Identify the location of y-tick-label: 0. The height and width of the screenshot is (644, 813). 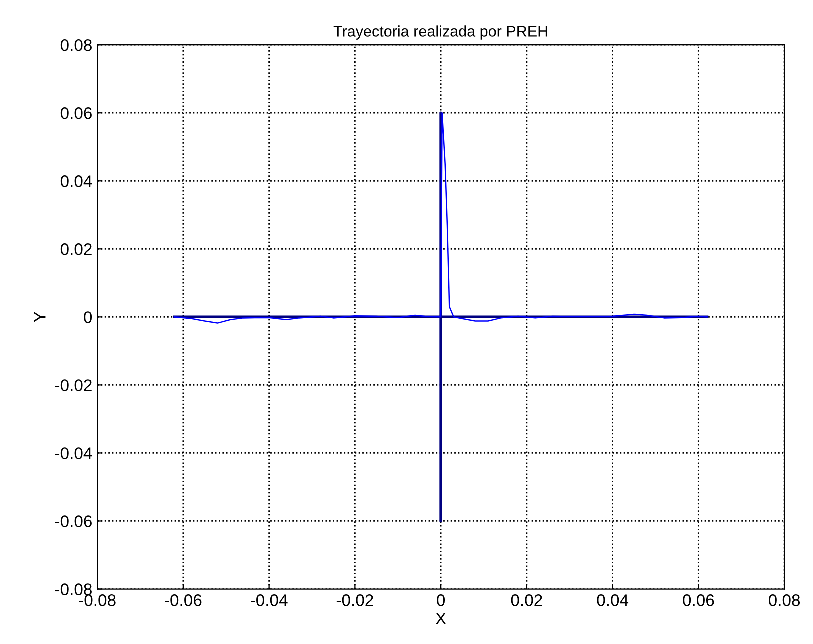
(88, 318).